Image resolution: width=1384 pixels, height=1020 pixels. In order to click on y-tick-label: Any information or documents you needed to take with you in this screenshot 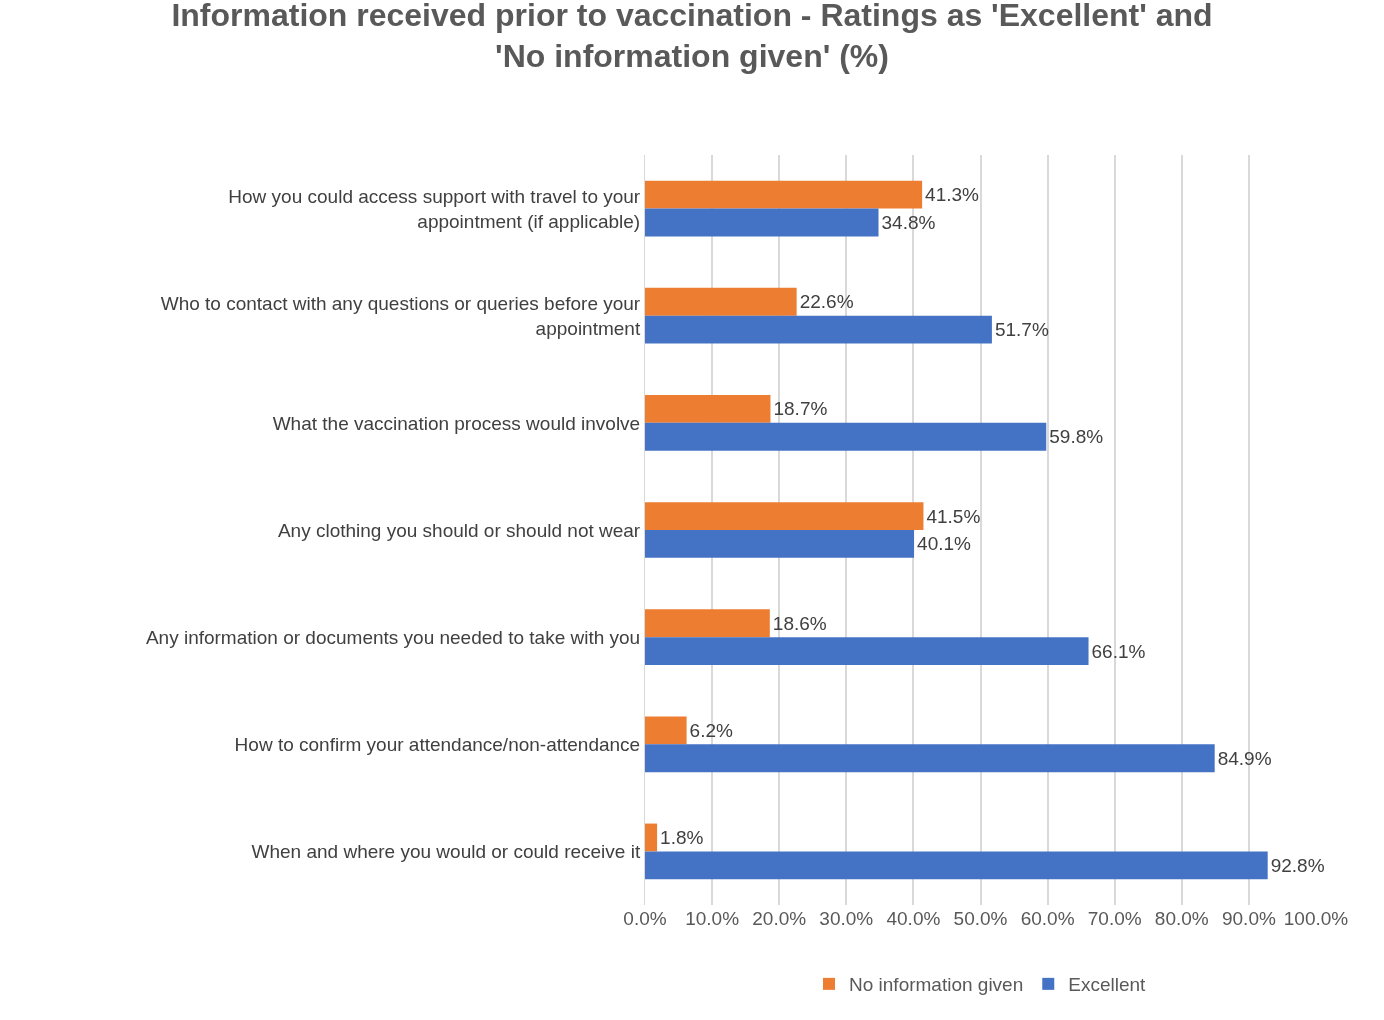, I will do `click(393, 637)`.